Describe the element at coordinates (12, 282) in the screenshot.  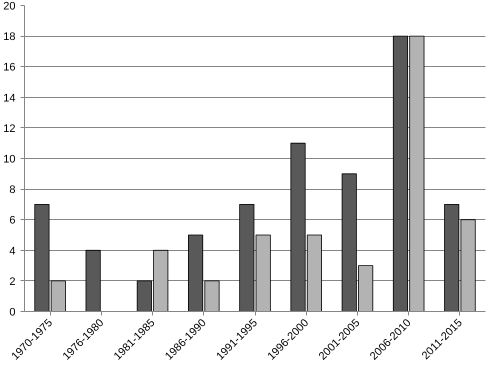
I see `y-tick-label: 2` at that location.